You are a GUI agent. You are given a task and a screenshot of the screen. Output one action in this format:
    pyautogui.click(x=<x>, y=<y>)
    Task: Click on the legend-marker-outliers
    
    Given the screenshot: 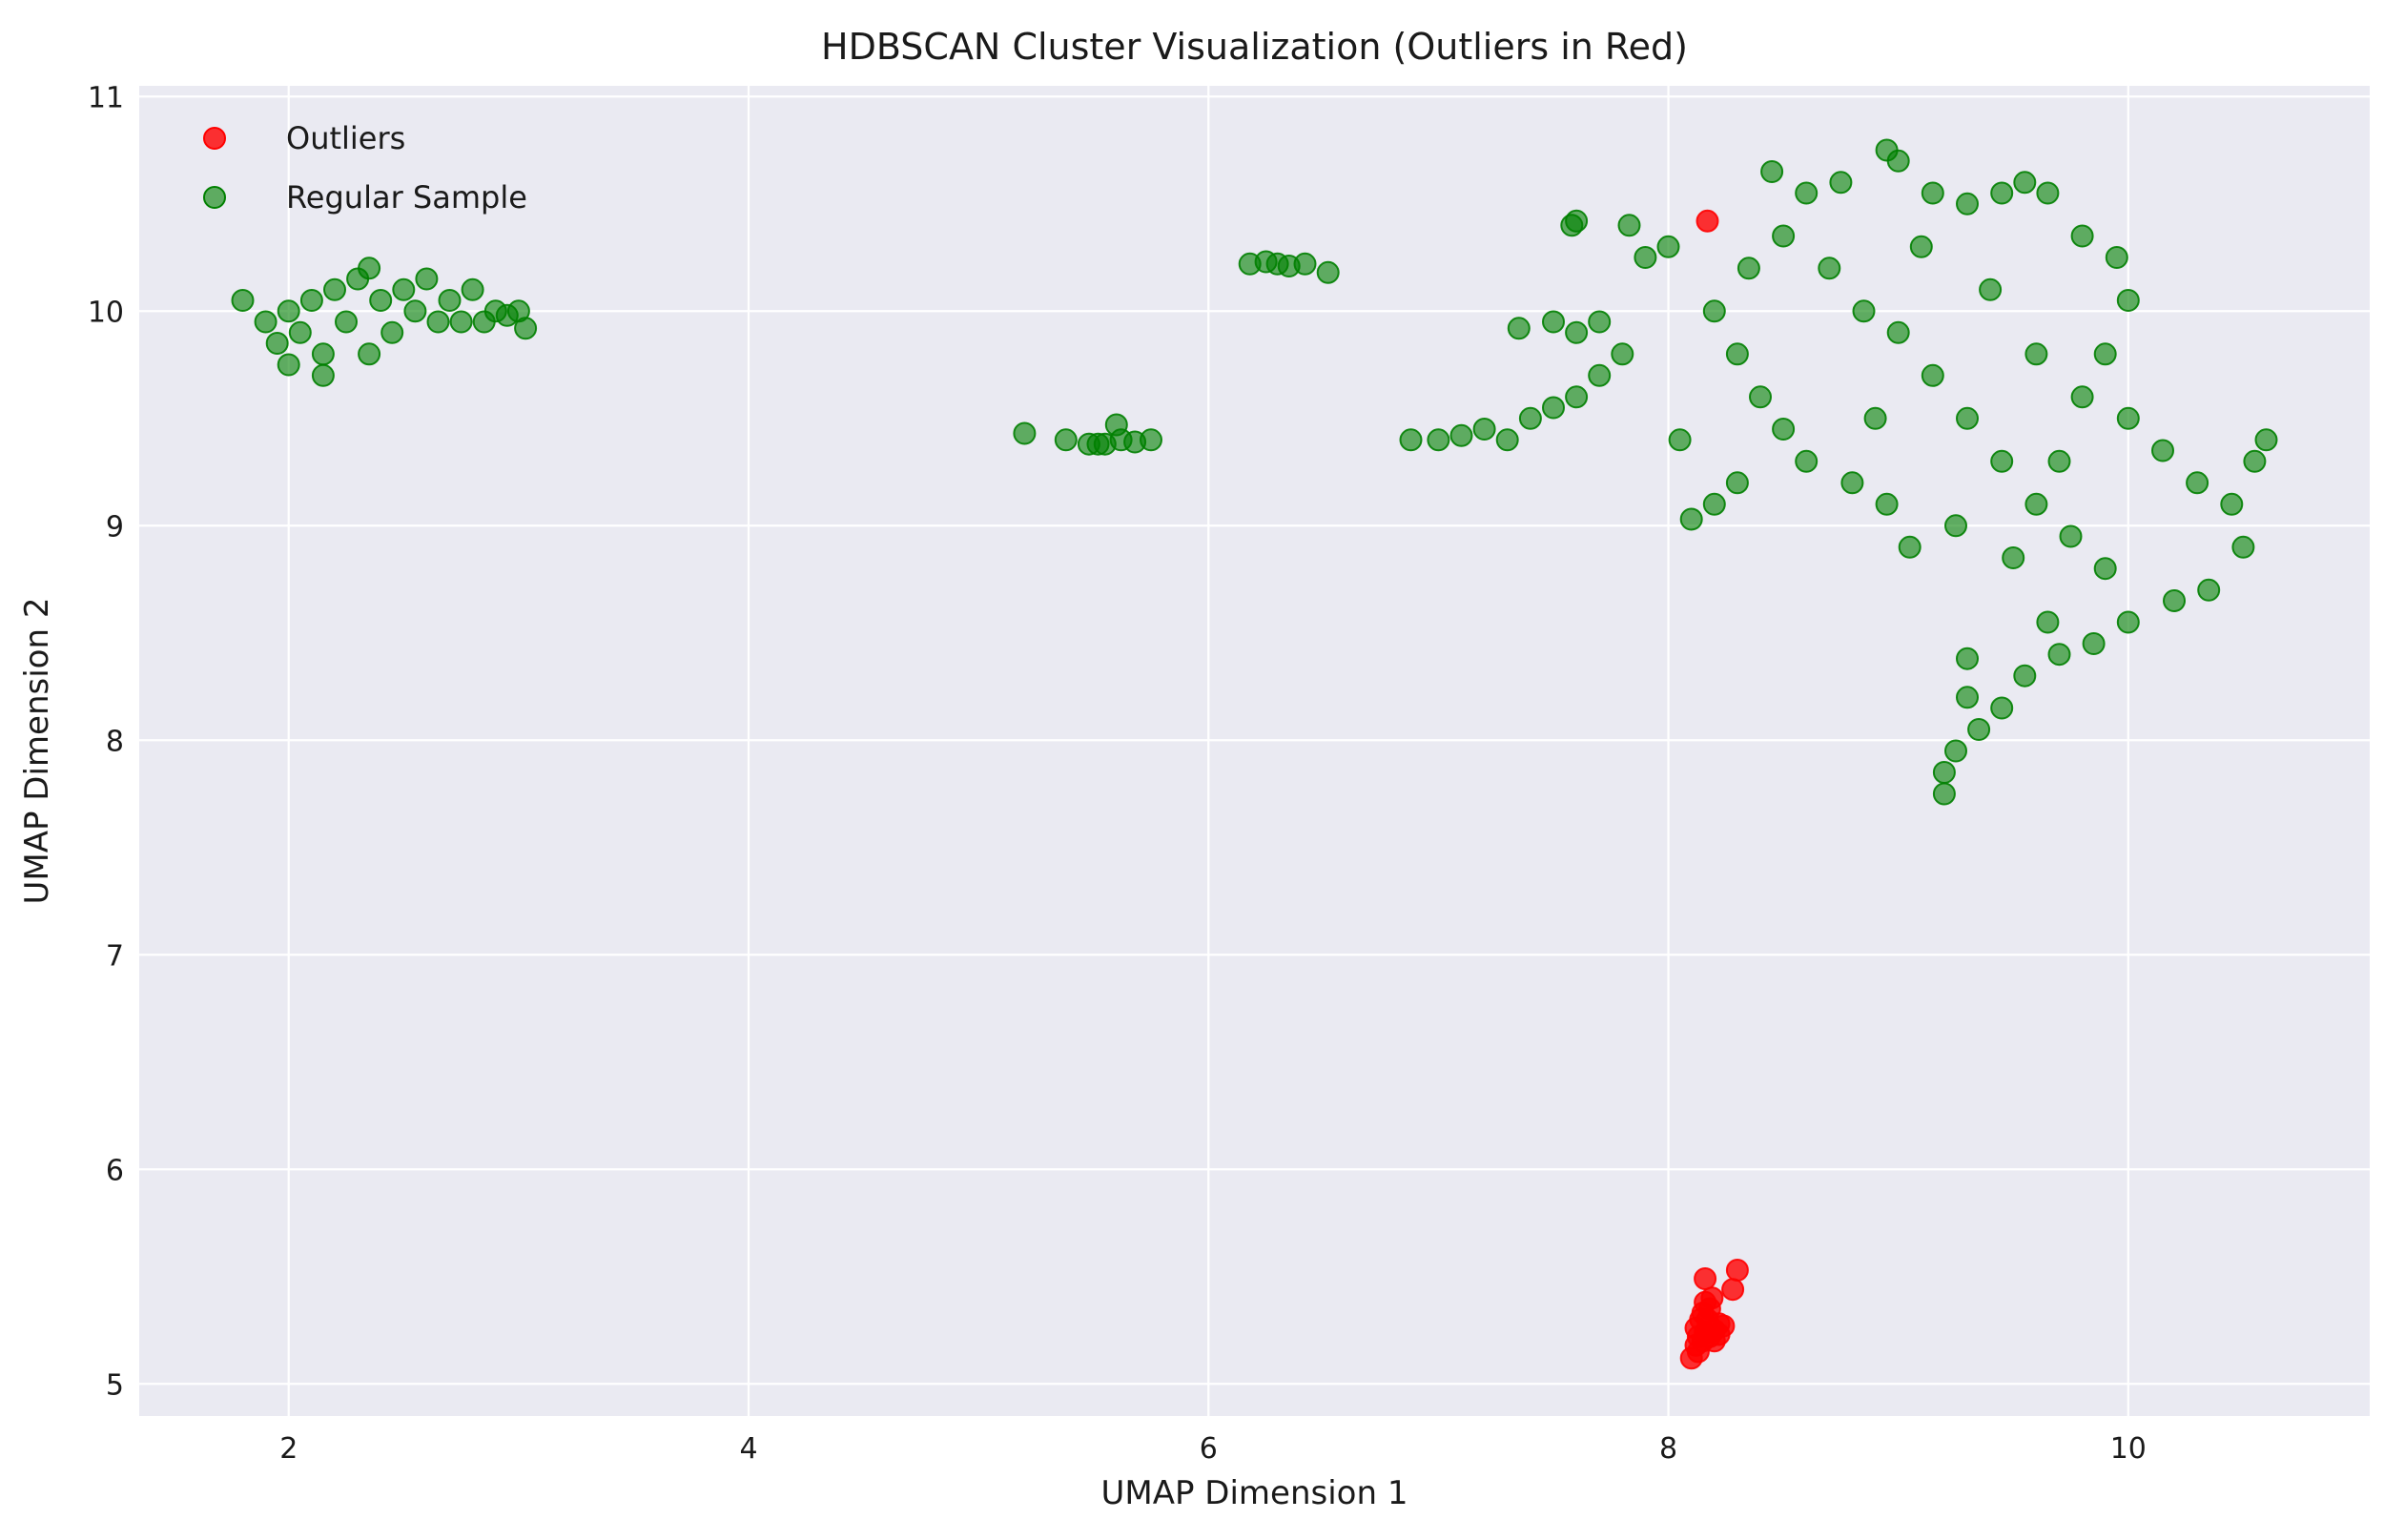 What is the action you would take?
    pyautogui.click(x=214, y=138)
    